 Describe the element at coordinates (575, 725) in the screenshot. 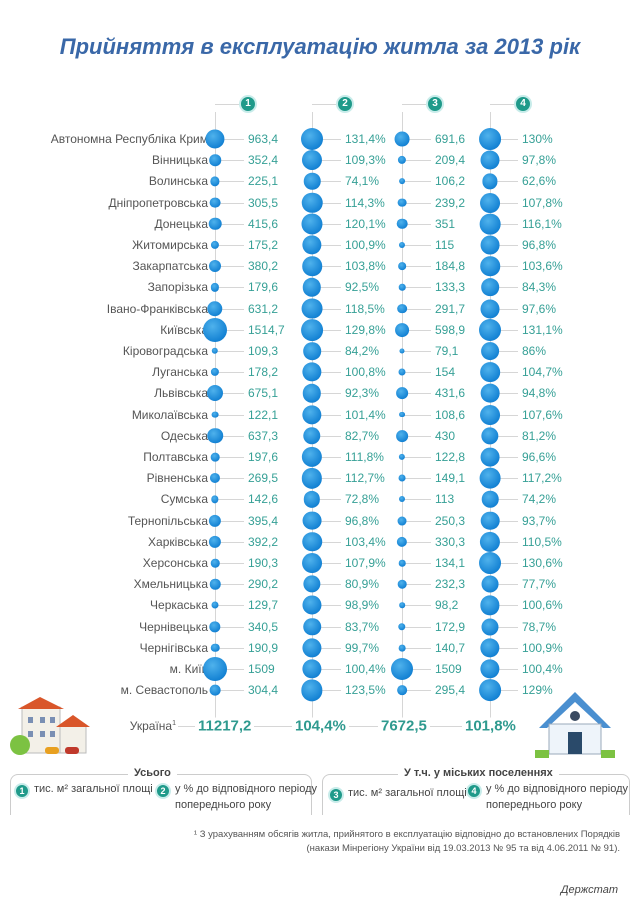

I see `house-illustration` at that location.